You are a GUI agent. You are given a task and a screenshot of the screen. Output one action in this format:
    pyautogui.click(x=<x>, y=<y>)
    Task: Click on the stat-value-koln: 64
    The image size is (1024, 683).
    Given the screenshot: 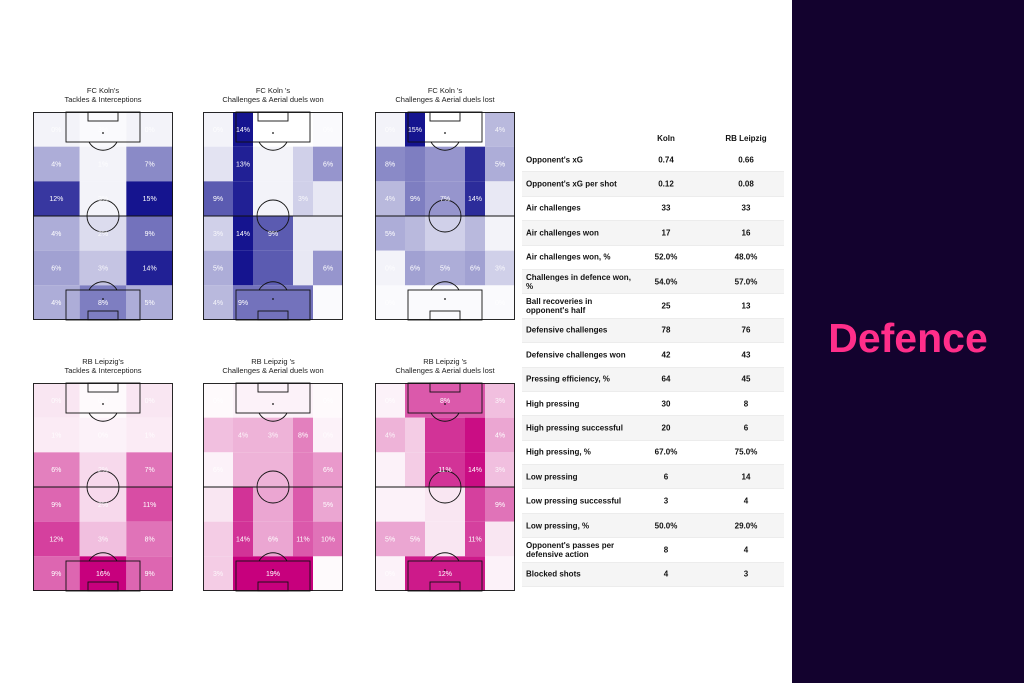 What is the action you would take?
    pyautogui.click(x=666, y=379)
    